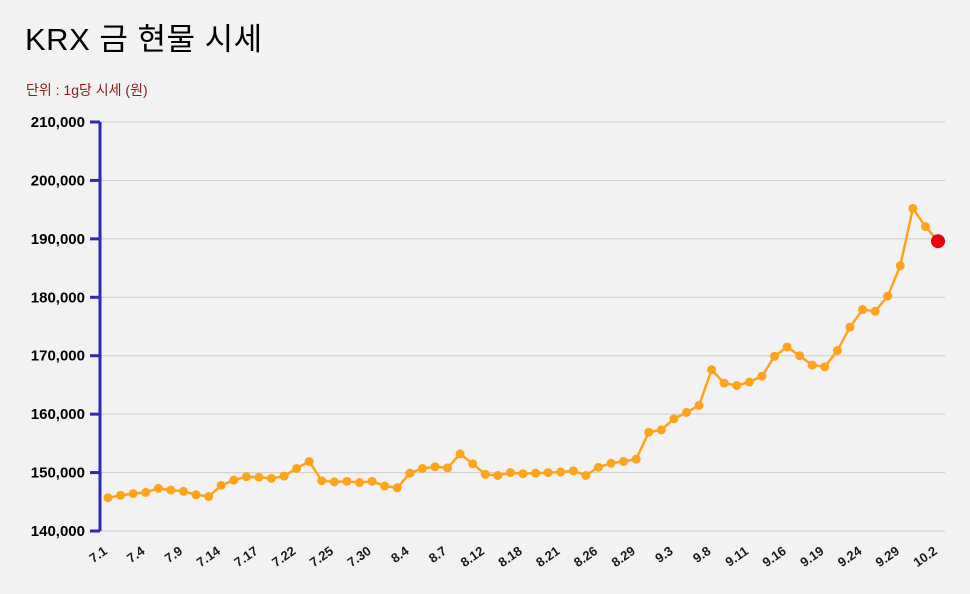  What do you see at coordinates (58, 414) in the screenshot?
I see `y-tick-label: 160,000` at bounding box center [58, 414].